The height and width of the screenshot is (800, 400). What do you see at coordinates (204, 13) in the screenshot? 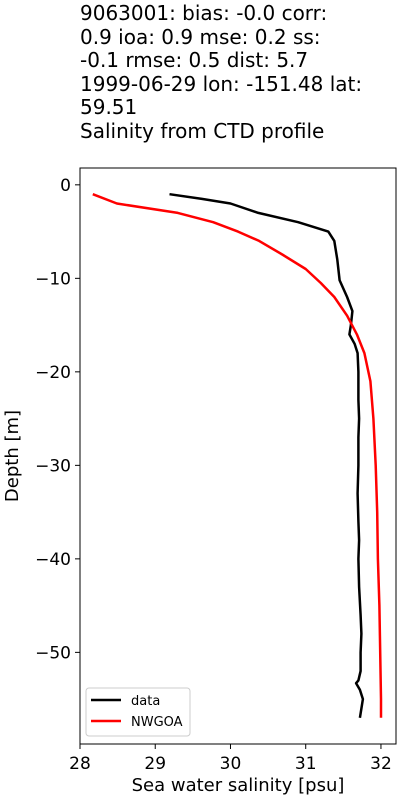
I see `title-line: 9063001: bias: -0.0 corr:` at bounding box center [204, 13].